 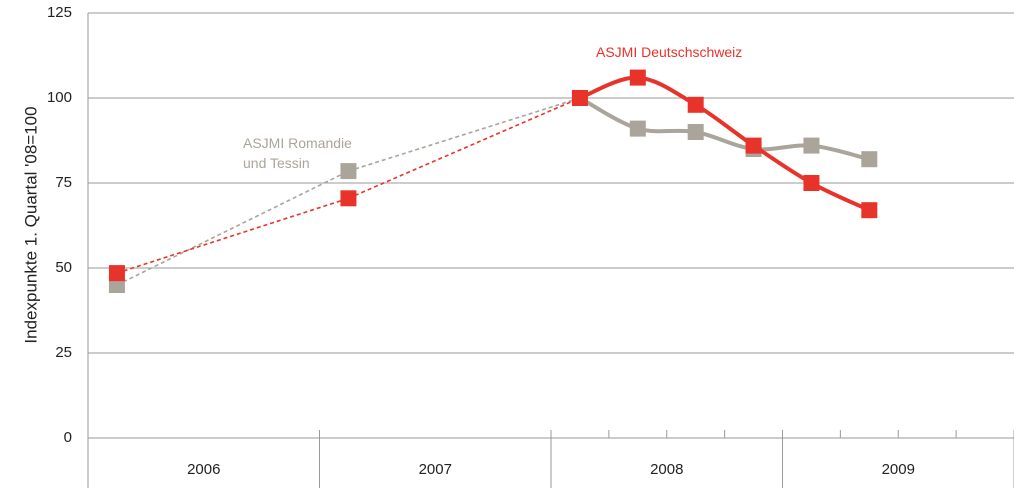 I want to click on y-tick-label: 100, so click(x=59, y=97).